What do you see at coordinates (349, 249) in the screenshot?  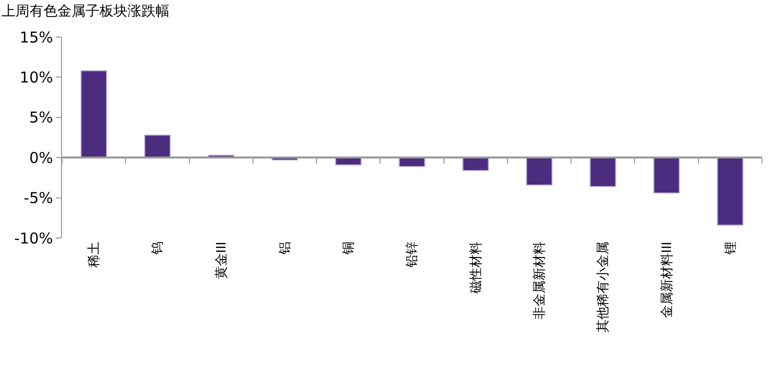 I see `x-tick-label: 铜` at bounding box center [349, 249].